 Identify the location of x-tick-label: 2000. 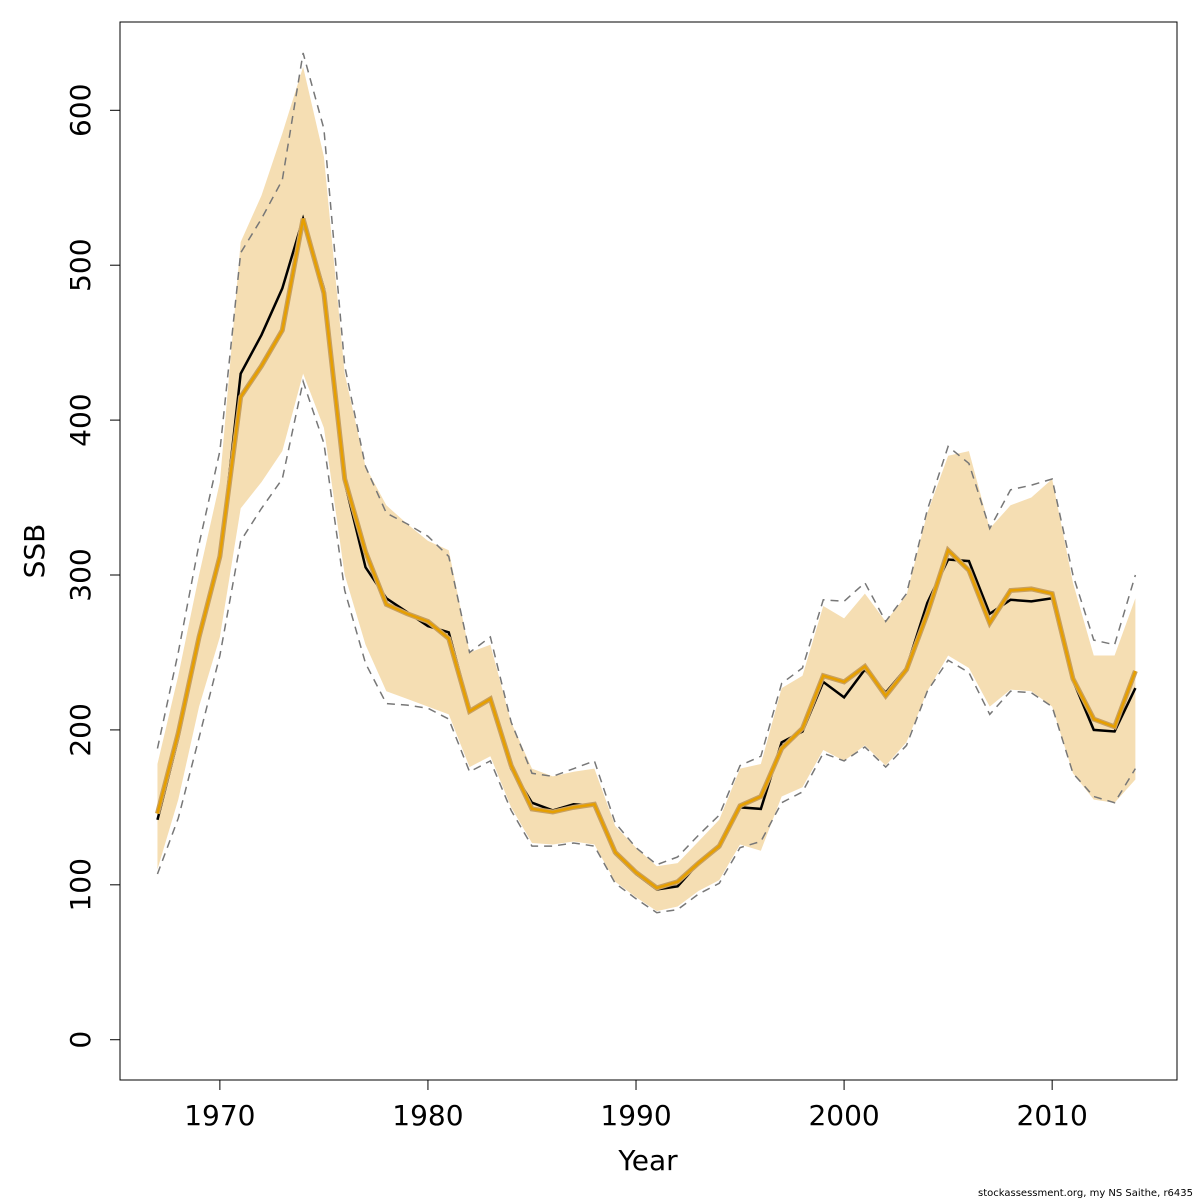
(843, 1115).